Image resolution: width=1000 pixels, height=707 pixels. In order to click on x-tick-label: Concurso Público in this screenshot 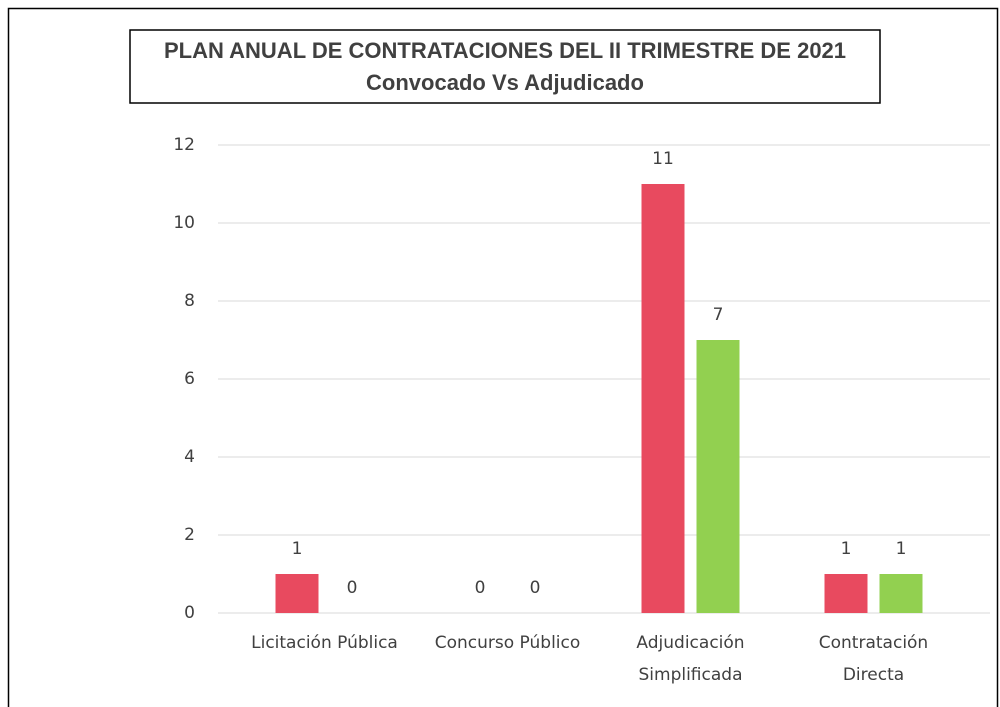, I will do `click(508, 643)`.